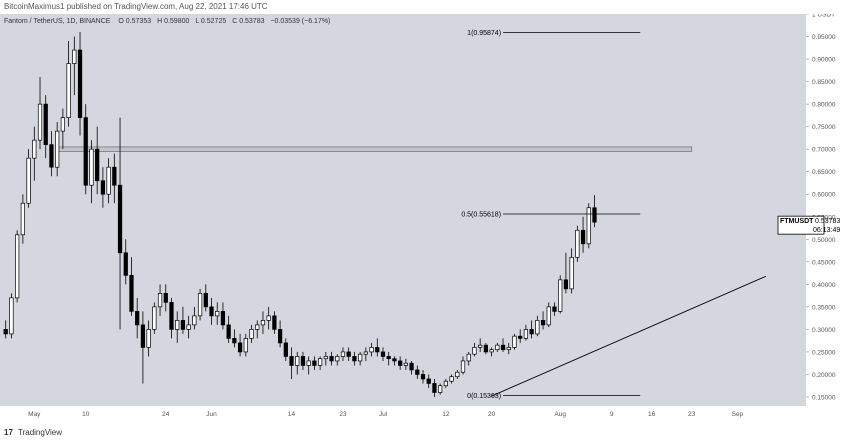  I want to click on current-price-tag: FTMUSDT 0.53783 06:13:49, so click(808, 225).